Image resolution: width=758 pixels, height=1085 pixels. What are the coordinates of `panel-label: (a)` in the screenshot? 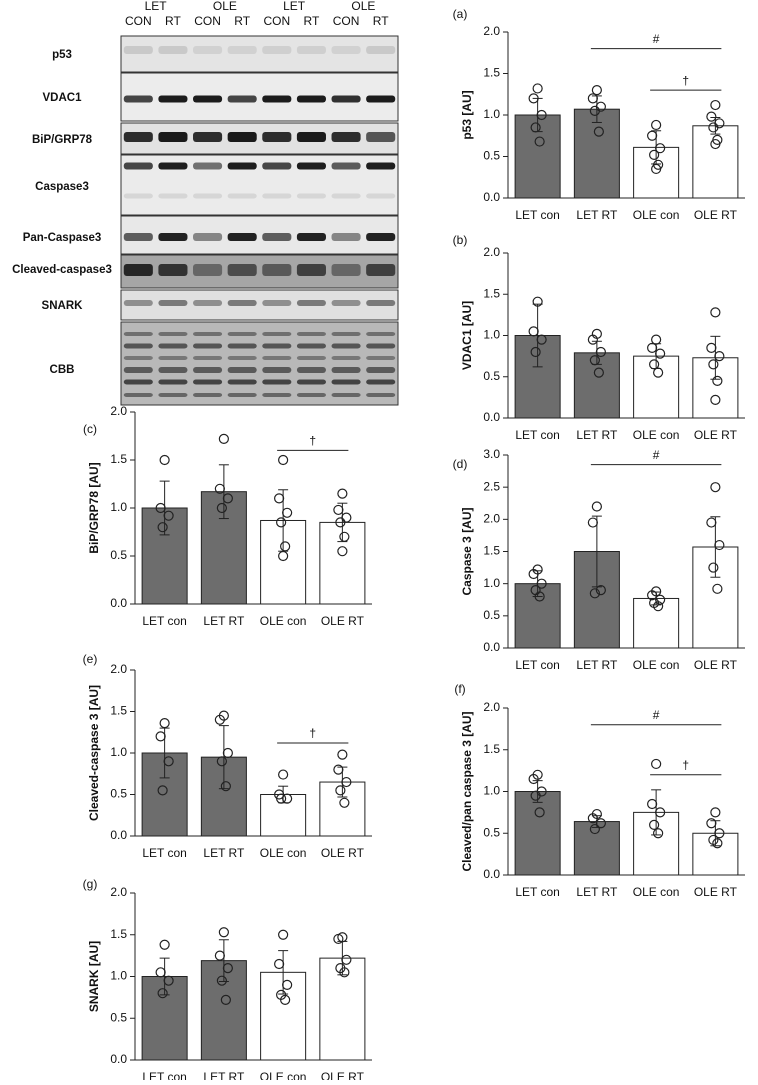 It's located at (460, 14).